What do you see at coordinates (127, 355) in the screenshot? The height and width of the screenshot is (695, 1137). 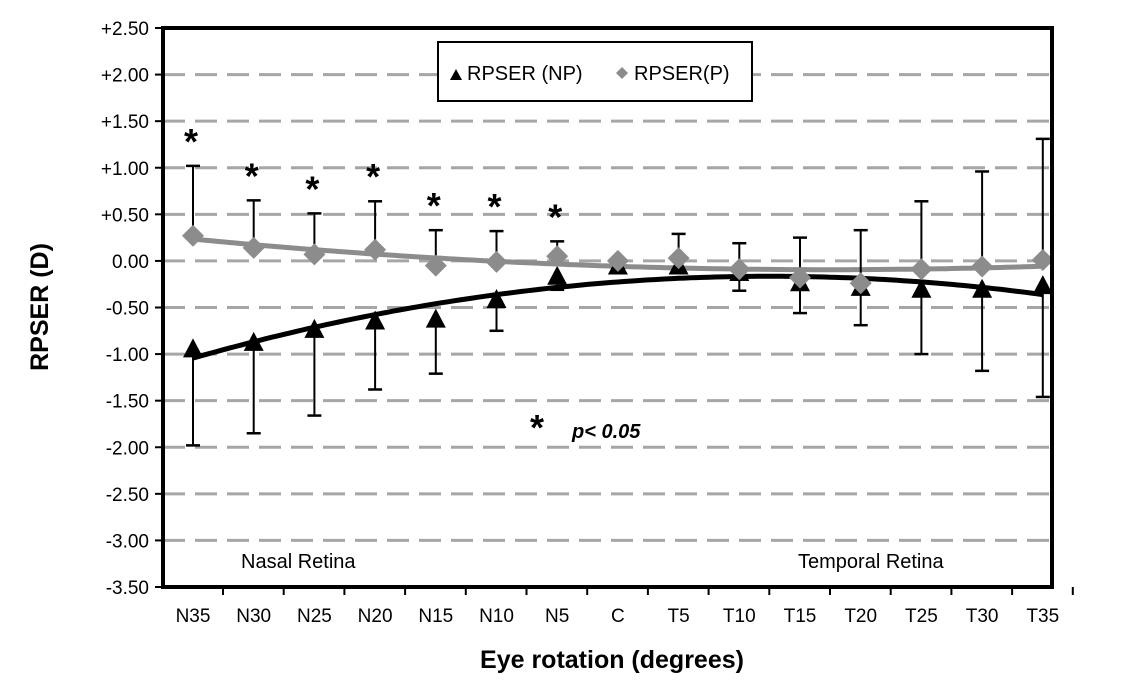 I see `y-tick-label: -1.00` at bounding box center [127, 355].